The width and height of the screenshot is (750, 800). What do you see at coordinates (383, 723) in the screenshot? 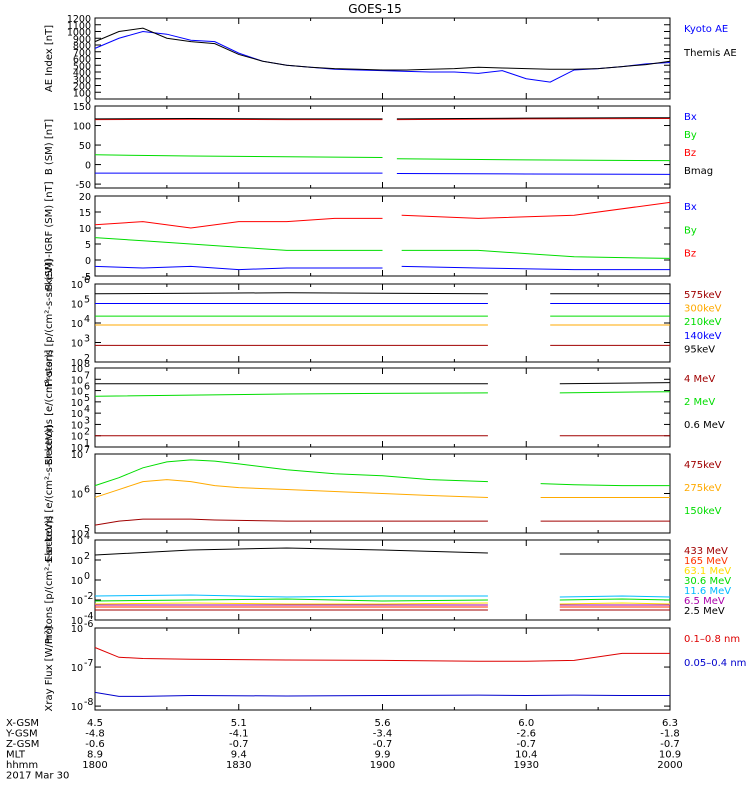
I see `footer-value: 5.6` at bounding box center [383, 723].